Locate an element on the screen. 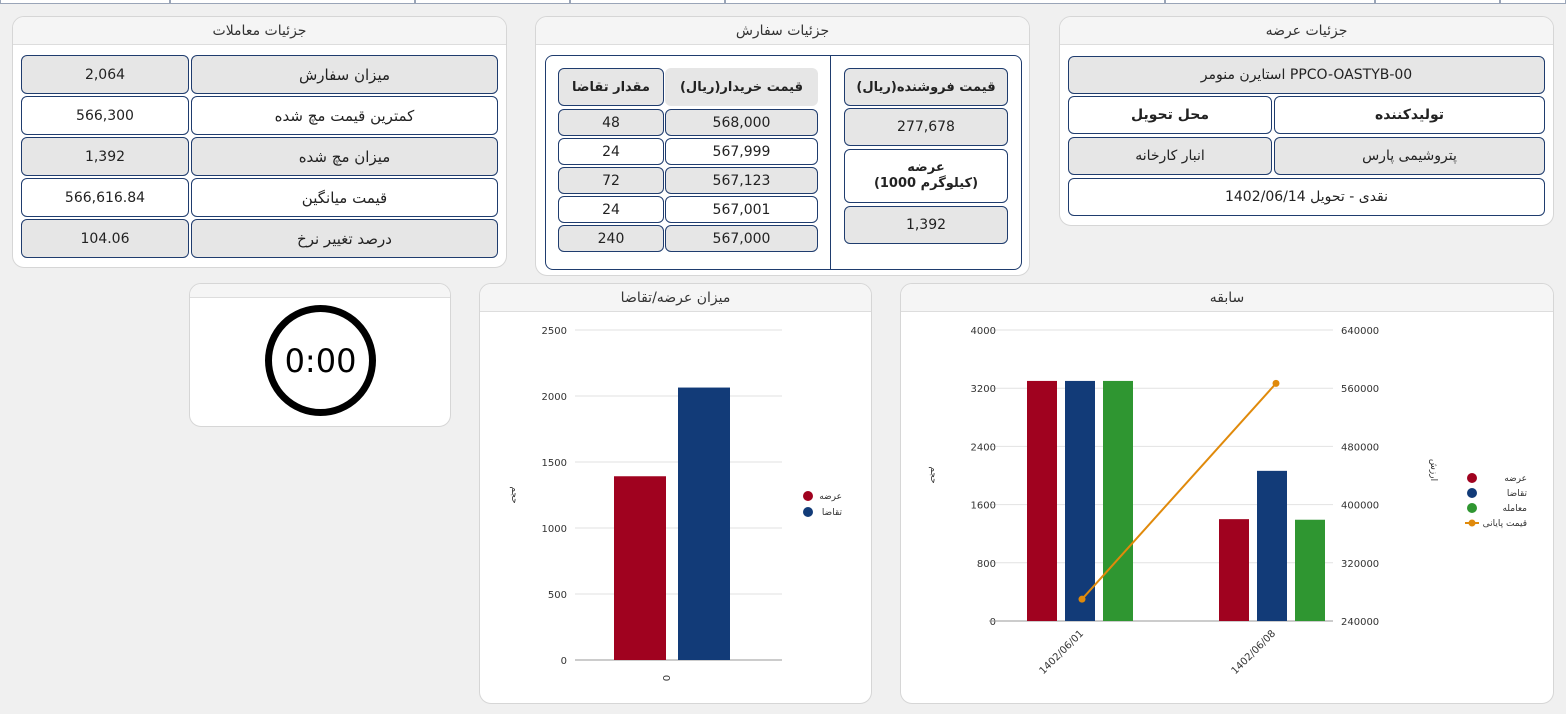 The width and height of the screenshot is (1566, 714). y-tick-label: 2500 is located at coordinates (554, 331).